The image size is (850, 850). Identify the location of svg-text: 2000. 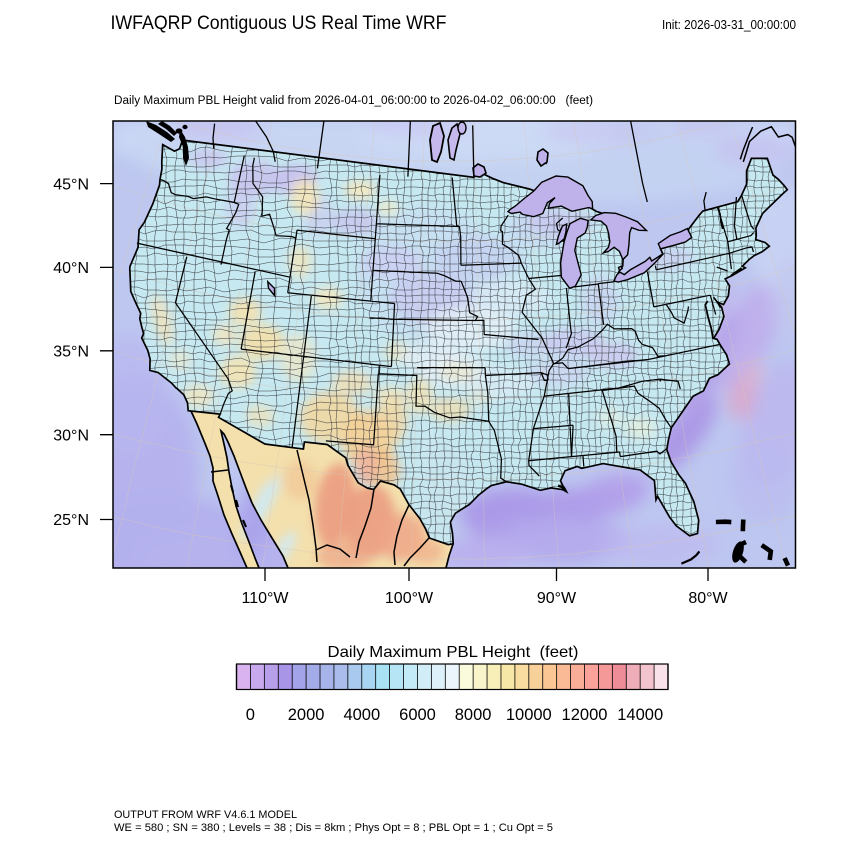
(306, 715).